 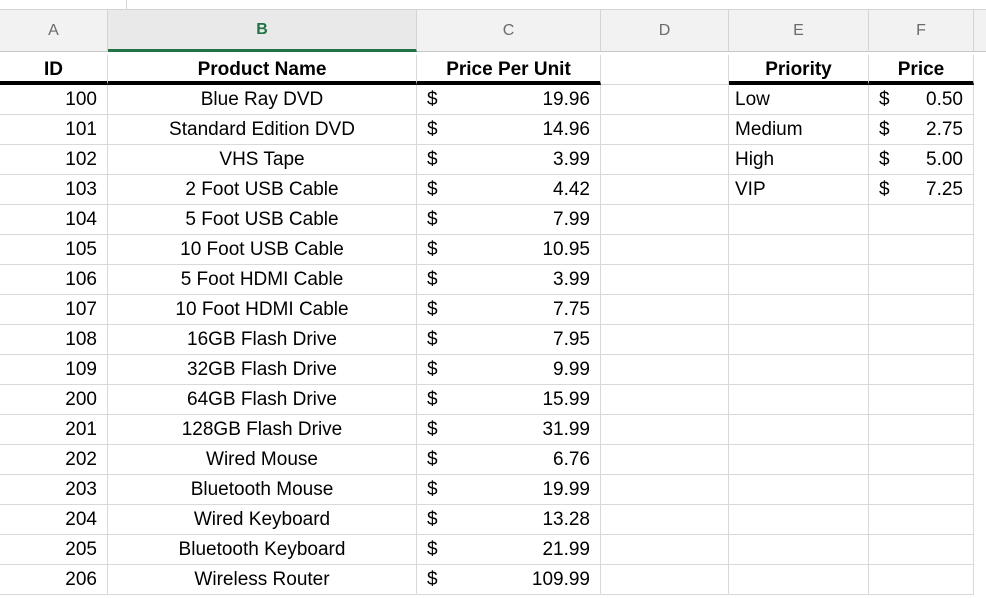 I want to click on cell-price-per-unit: $14.96, so click(x=509, y=130).